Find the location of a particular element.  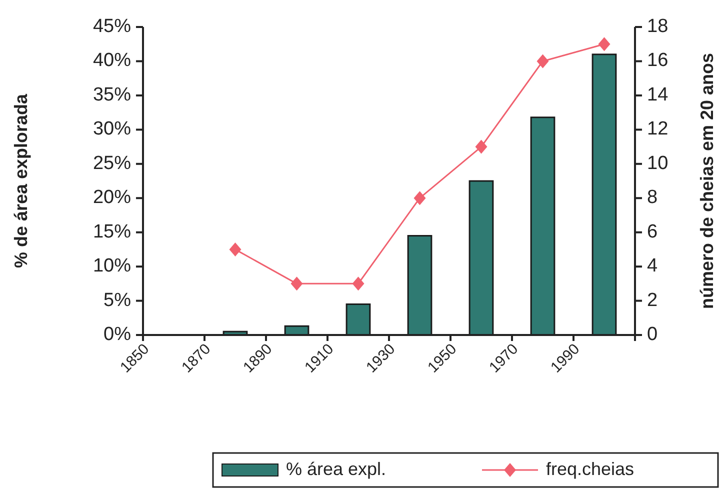

legend-label: freq.cheias is located at coordinates (590, 468).